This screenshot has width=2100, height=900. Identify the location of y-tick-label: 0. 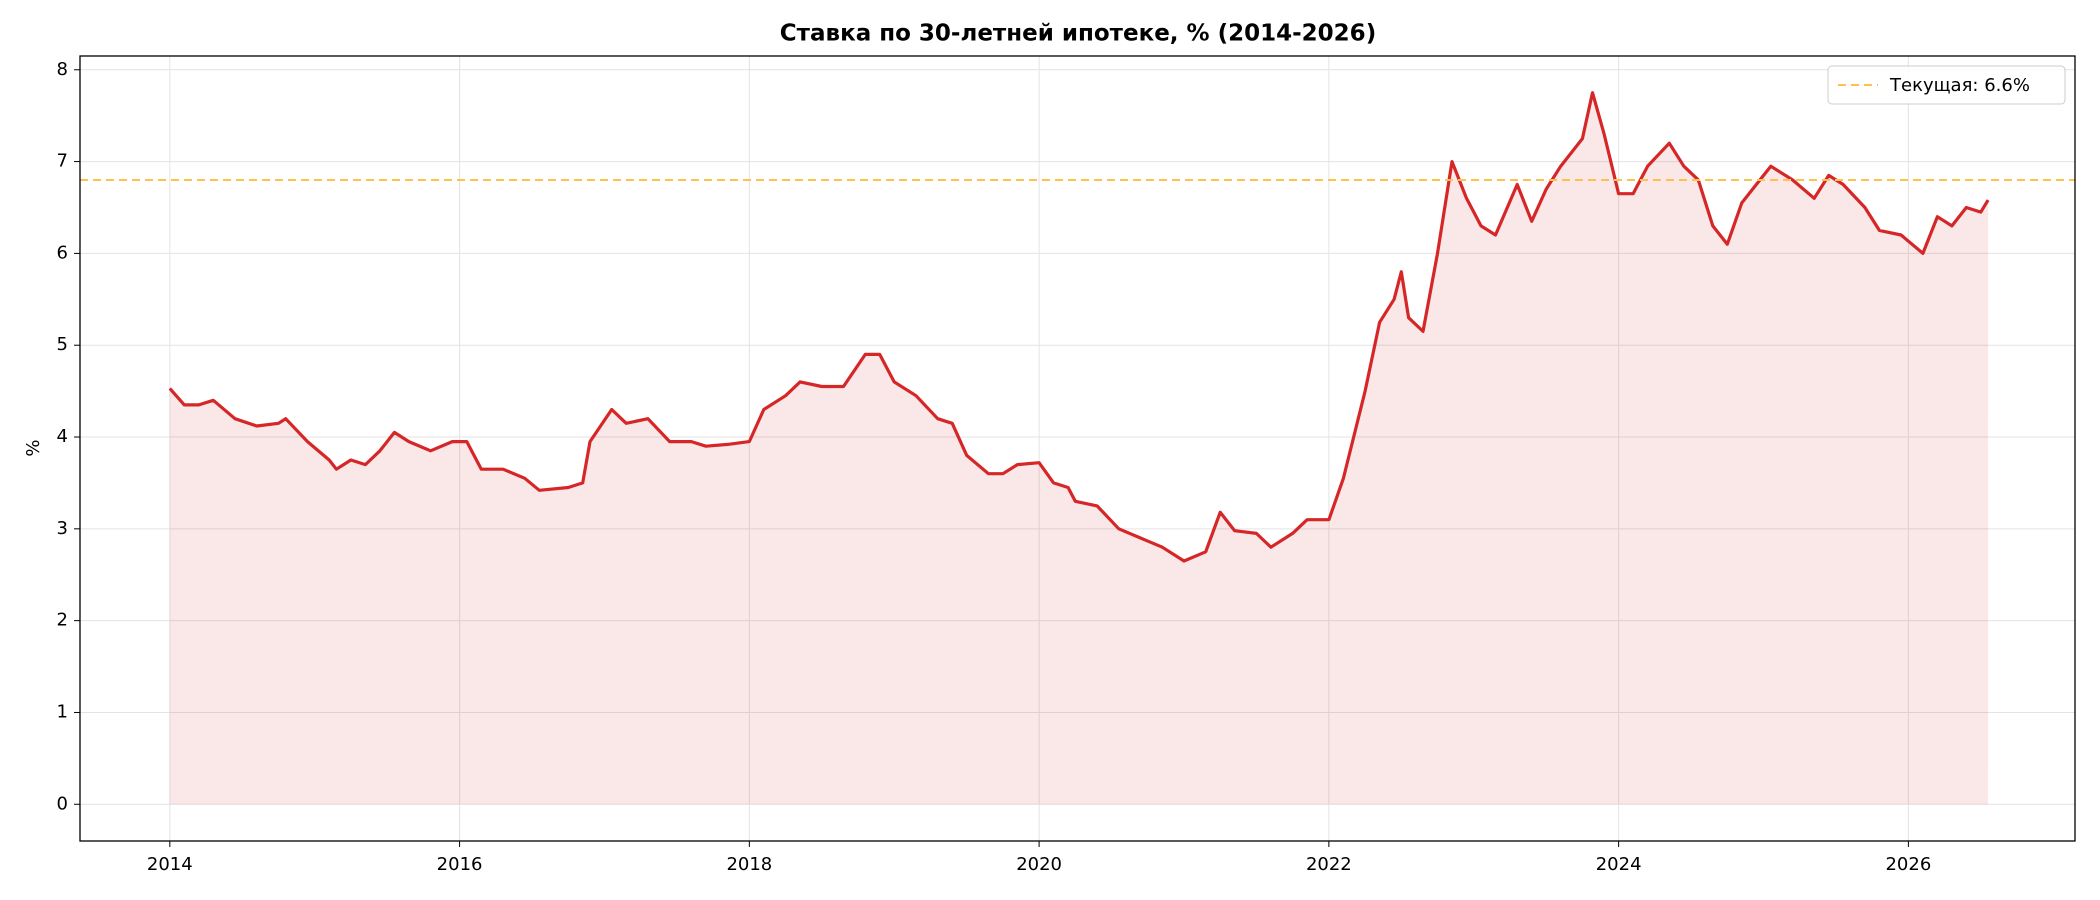
(62, 803).